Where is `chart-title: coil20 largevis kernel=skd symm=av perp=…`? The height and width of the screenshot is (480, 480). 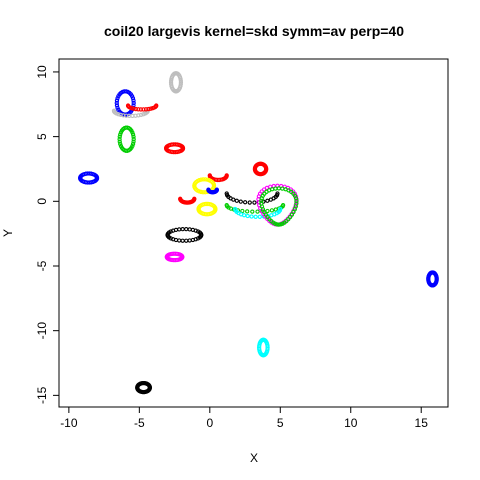 chart-title: coil20 largevis kernel=skd symm=av perp=… is located at coordinates (254, 31).